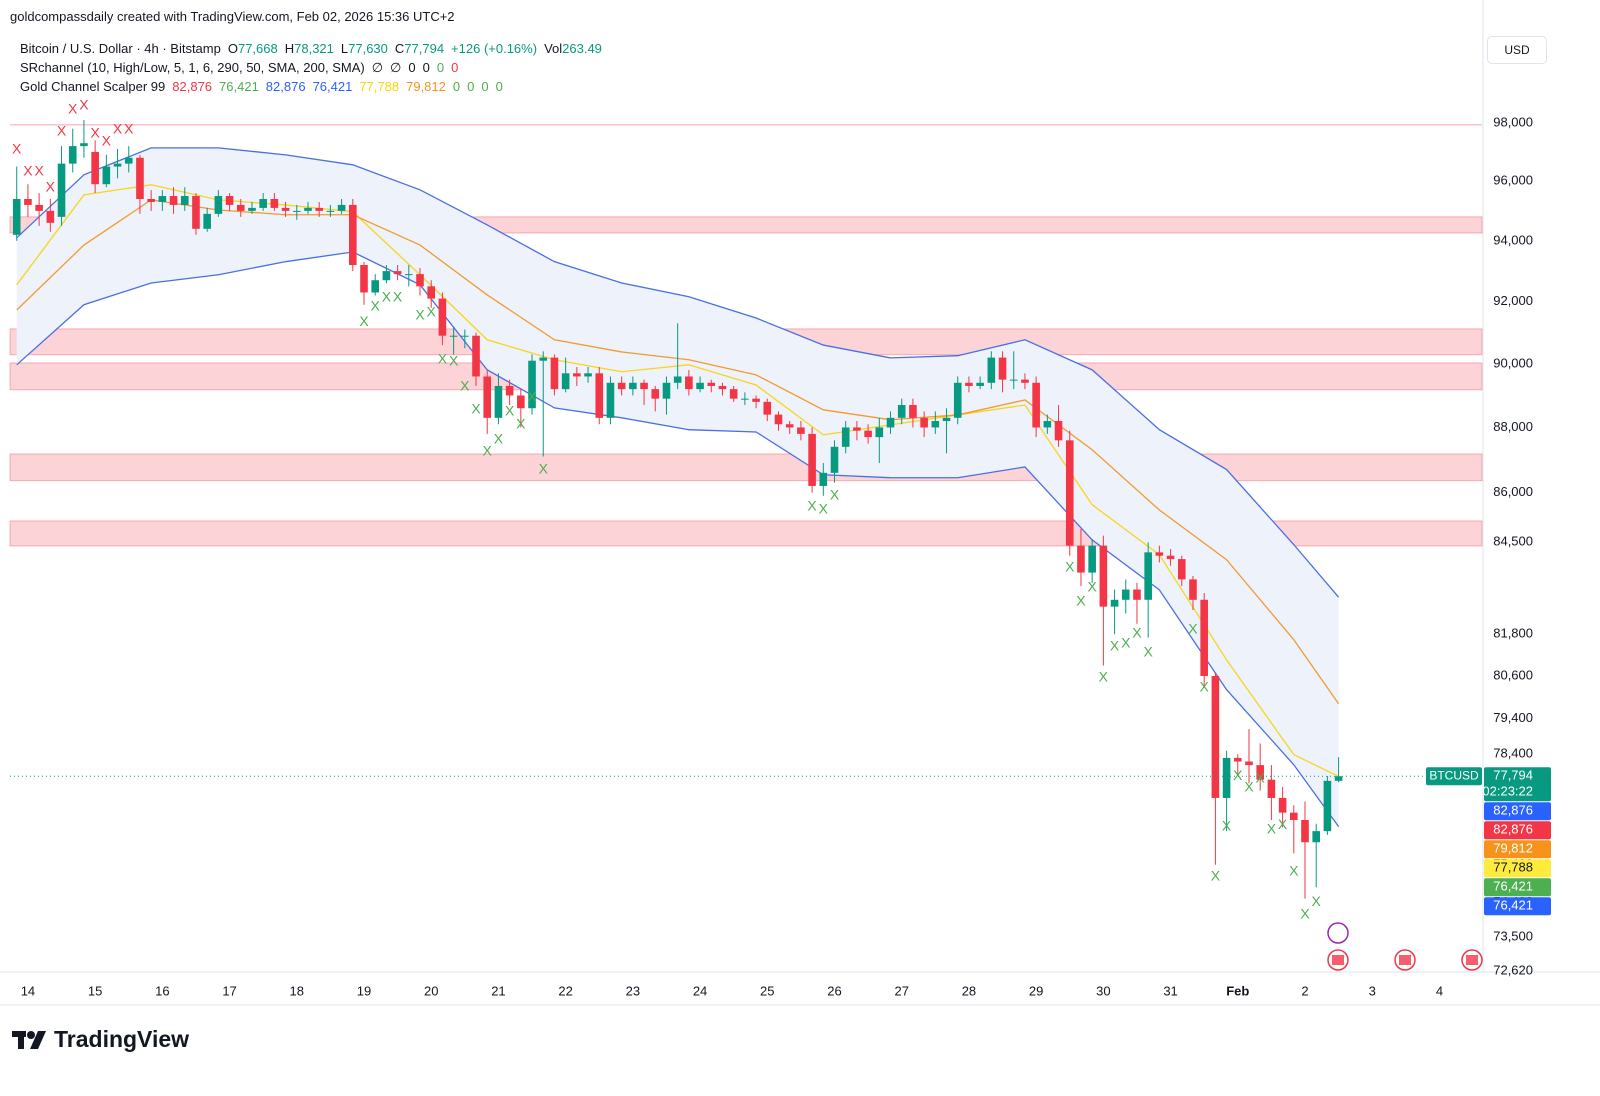 The height and width of the screenshot is (1096, 1600). What do you see at coordinates (377, 67) in the screenshot?
I see `legend-value: ∅` at bounding box center [377, 67].